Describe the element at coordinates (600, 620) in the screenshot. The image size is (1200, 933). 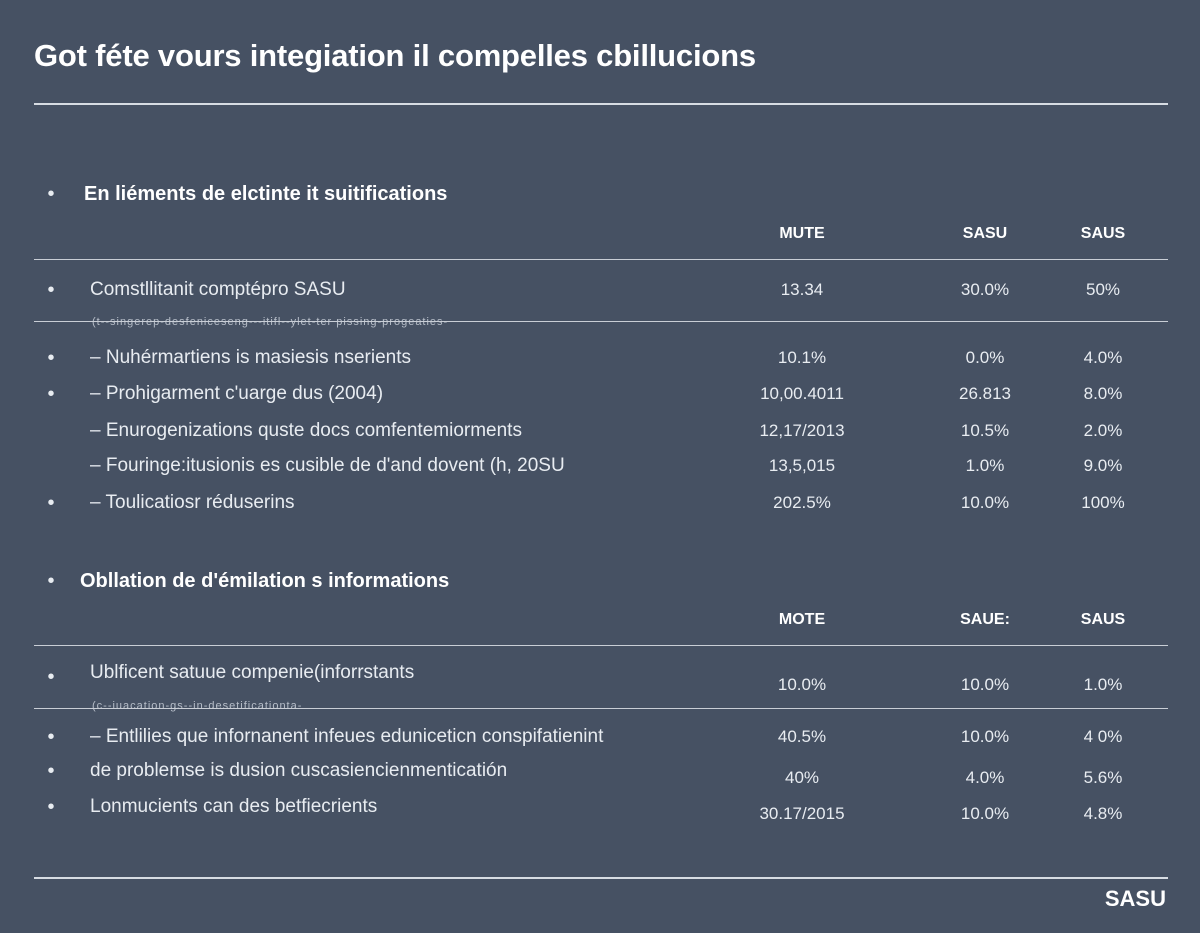
I see `column-headers-2: MOTE SAUE: SAUS` at that location.